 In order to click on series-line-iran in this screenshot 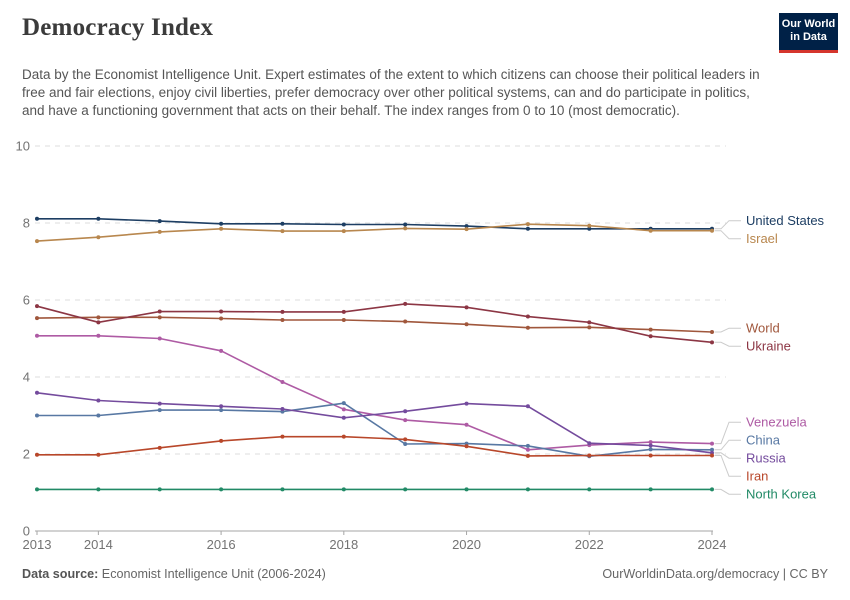, I will do `click(374, 446)`.